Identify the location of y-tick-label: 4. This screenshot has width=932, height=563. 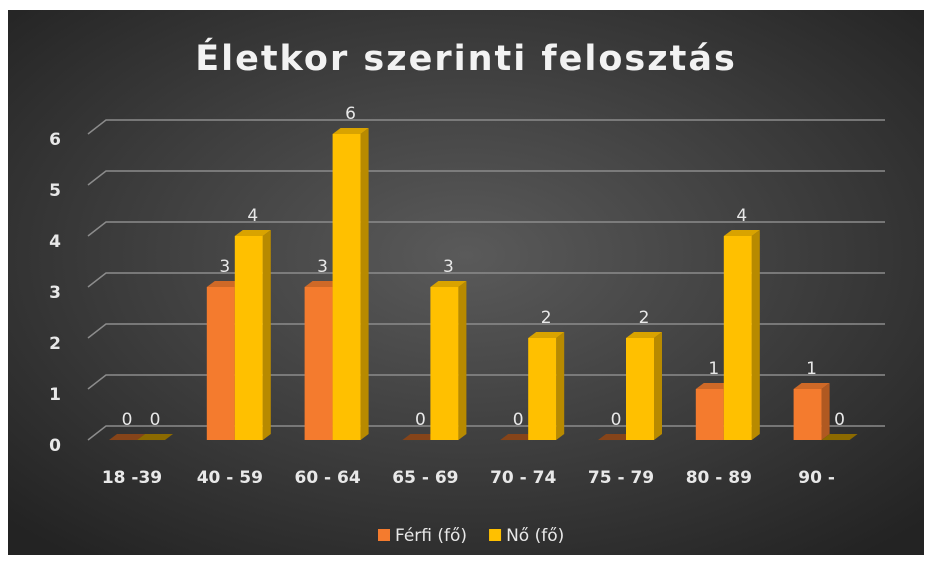
(55, 242).